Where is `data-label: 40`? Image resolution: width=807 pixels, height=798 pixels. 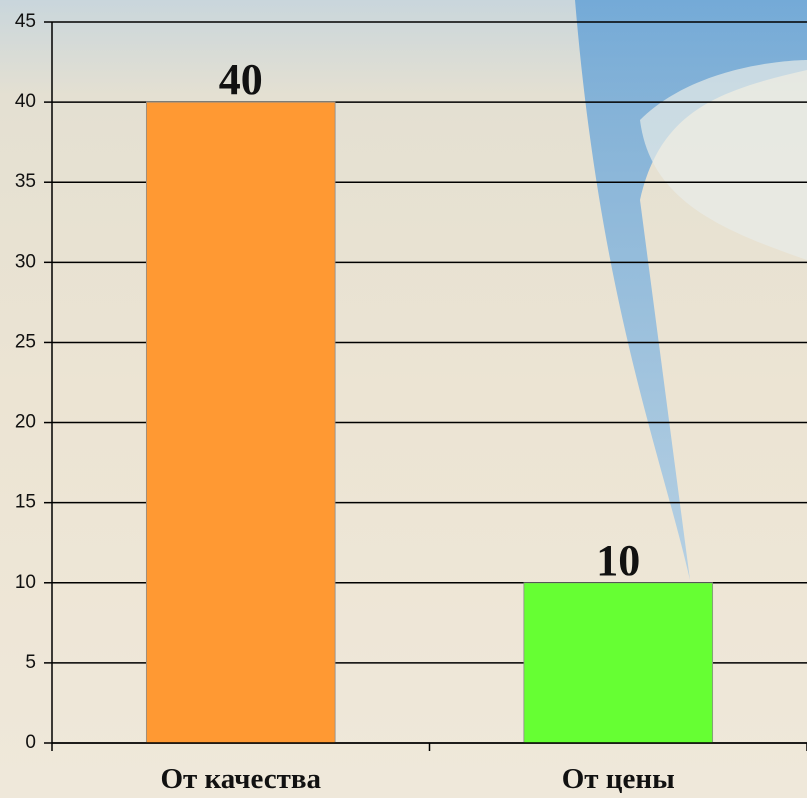 data-label: 40 is located at coordinates (241, 79).